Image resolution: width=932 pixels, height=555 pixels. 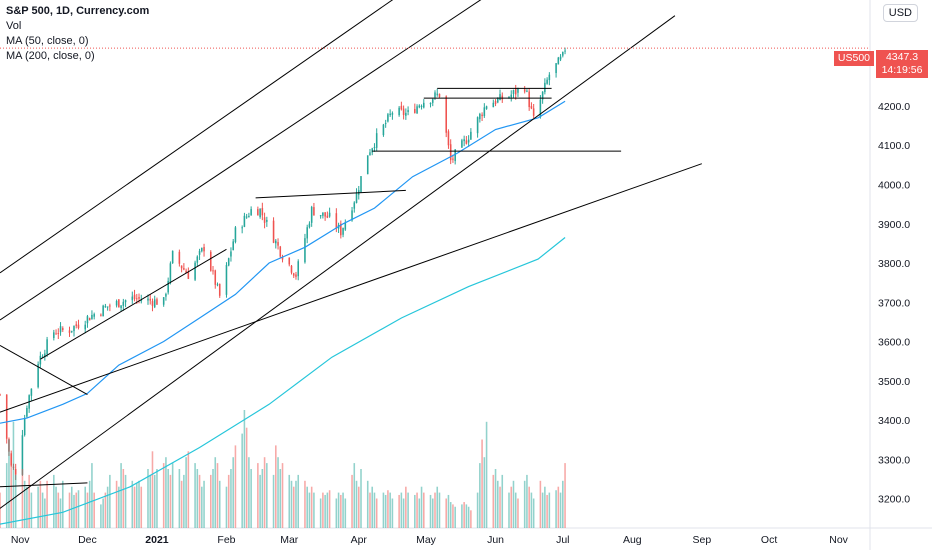 I want to click on currency-button: USD, so click(x=900, y=13).